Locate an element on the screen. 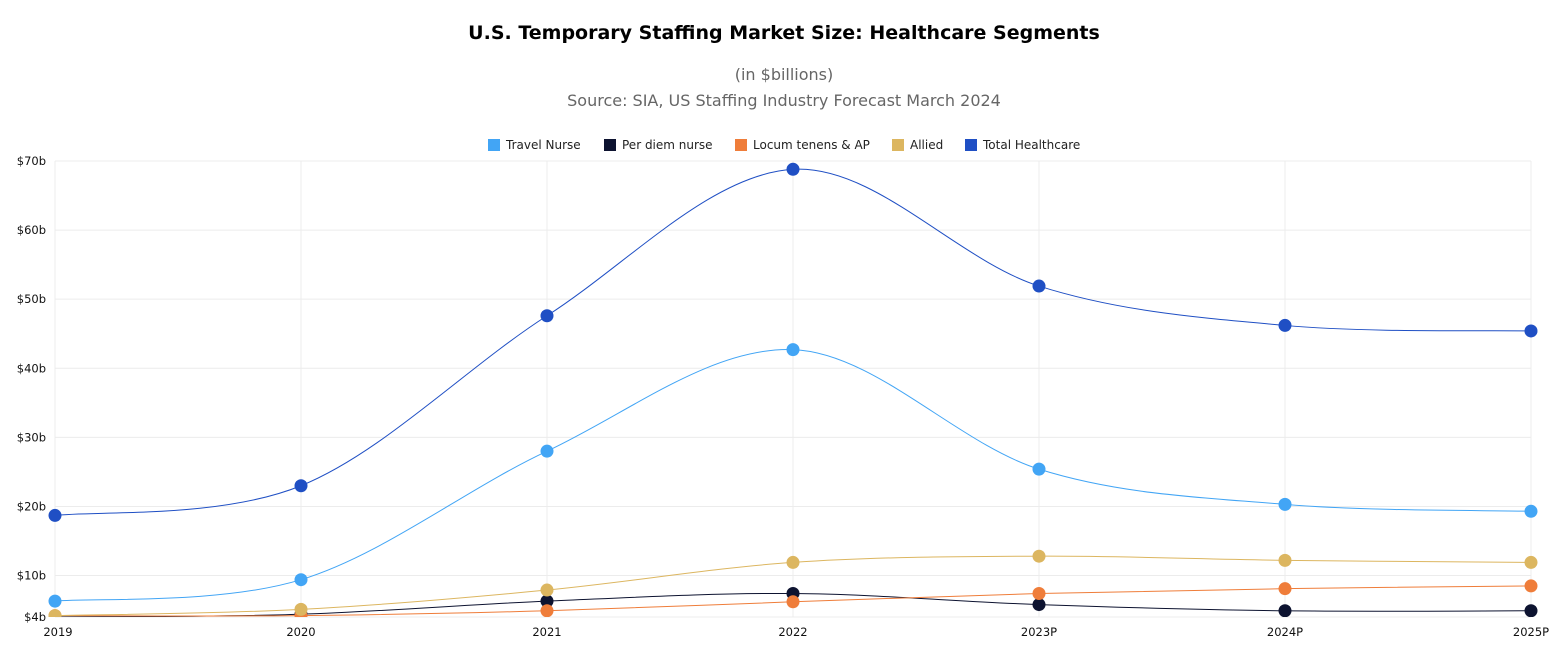 This screenshot has width=1568, height=666. legend-label: Locum tenens & AP is located at coordinates (811, 145).